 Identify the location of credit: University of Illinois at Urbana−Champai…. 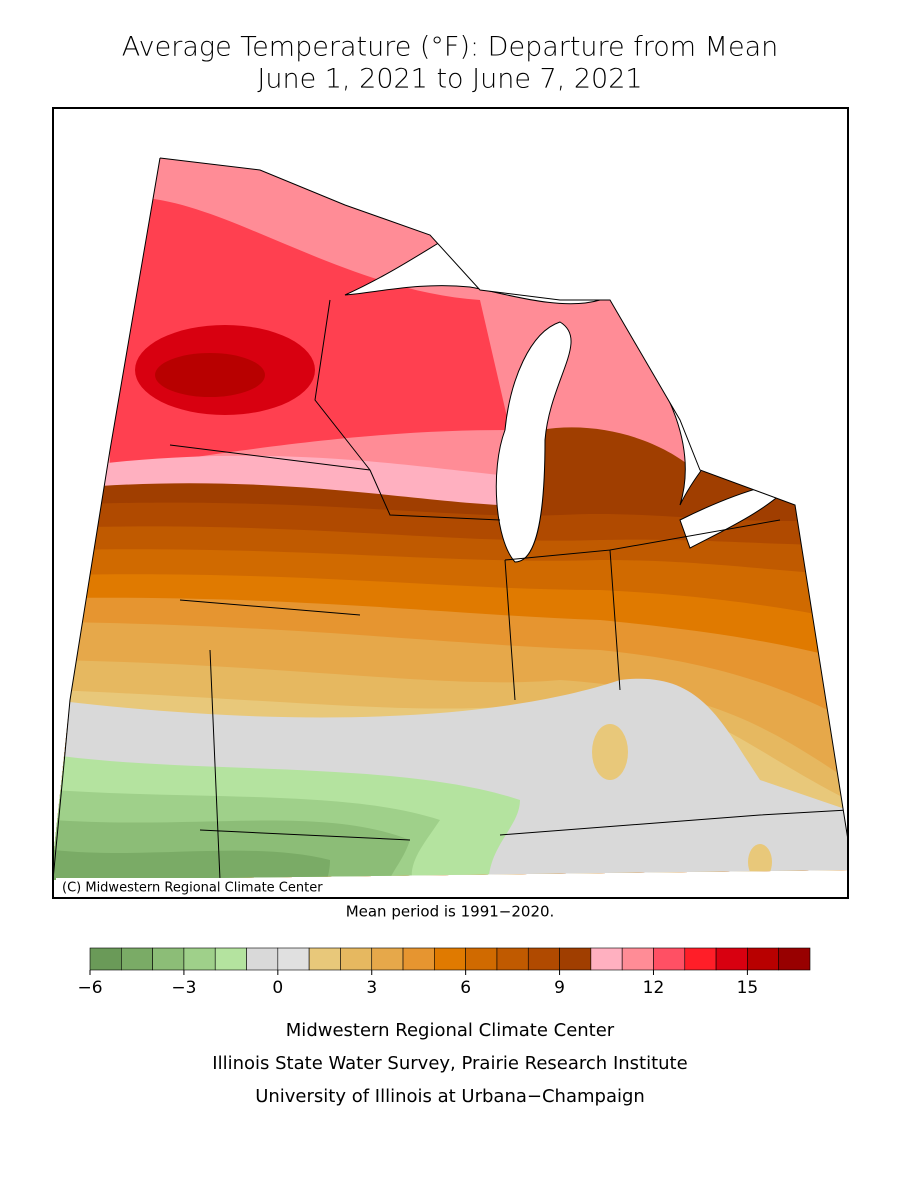
(450, 1096).